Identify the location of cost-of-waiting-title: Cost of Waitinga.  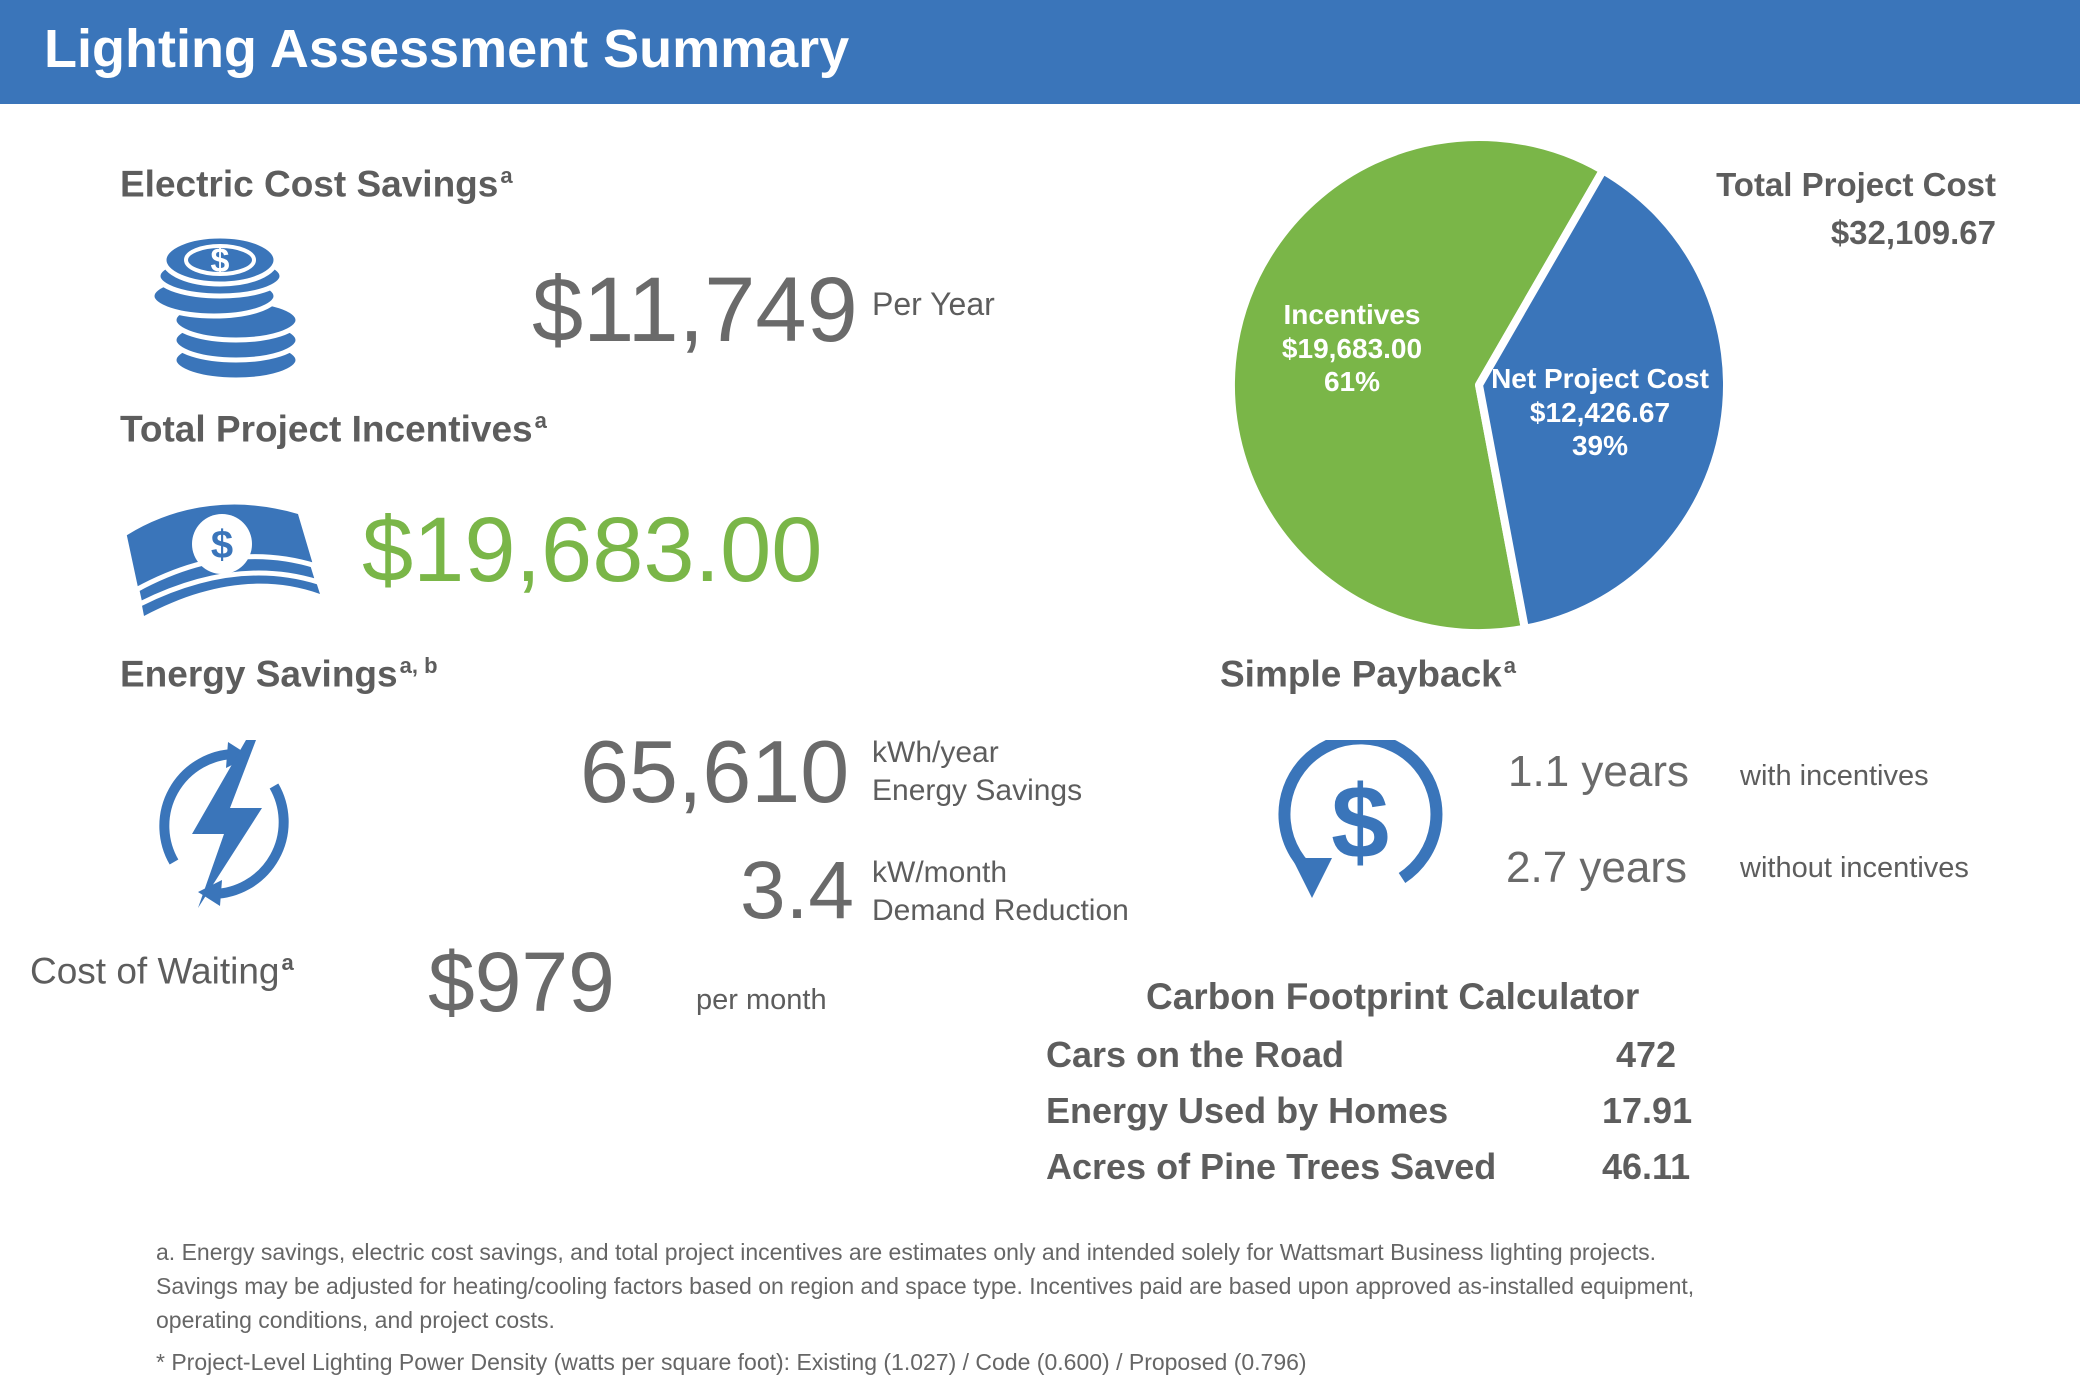
(162, 971).